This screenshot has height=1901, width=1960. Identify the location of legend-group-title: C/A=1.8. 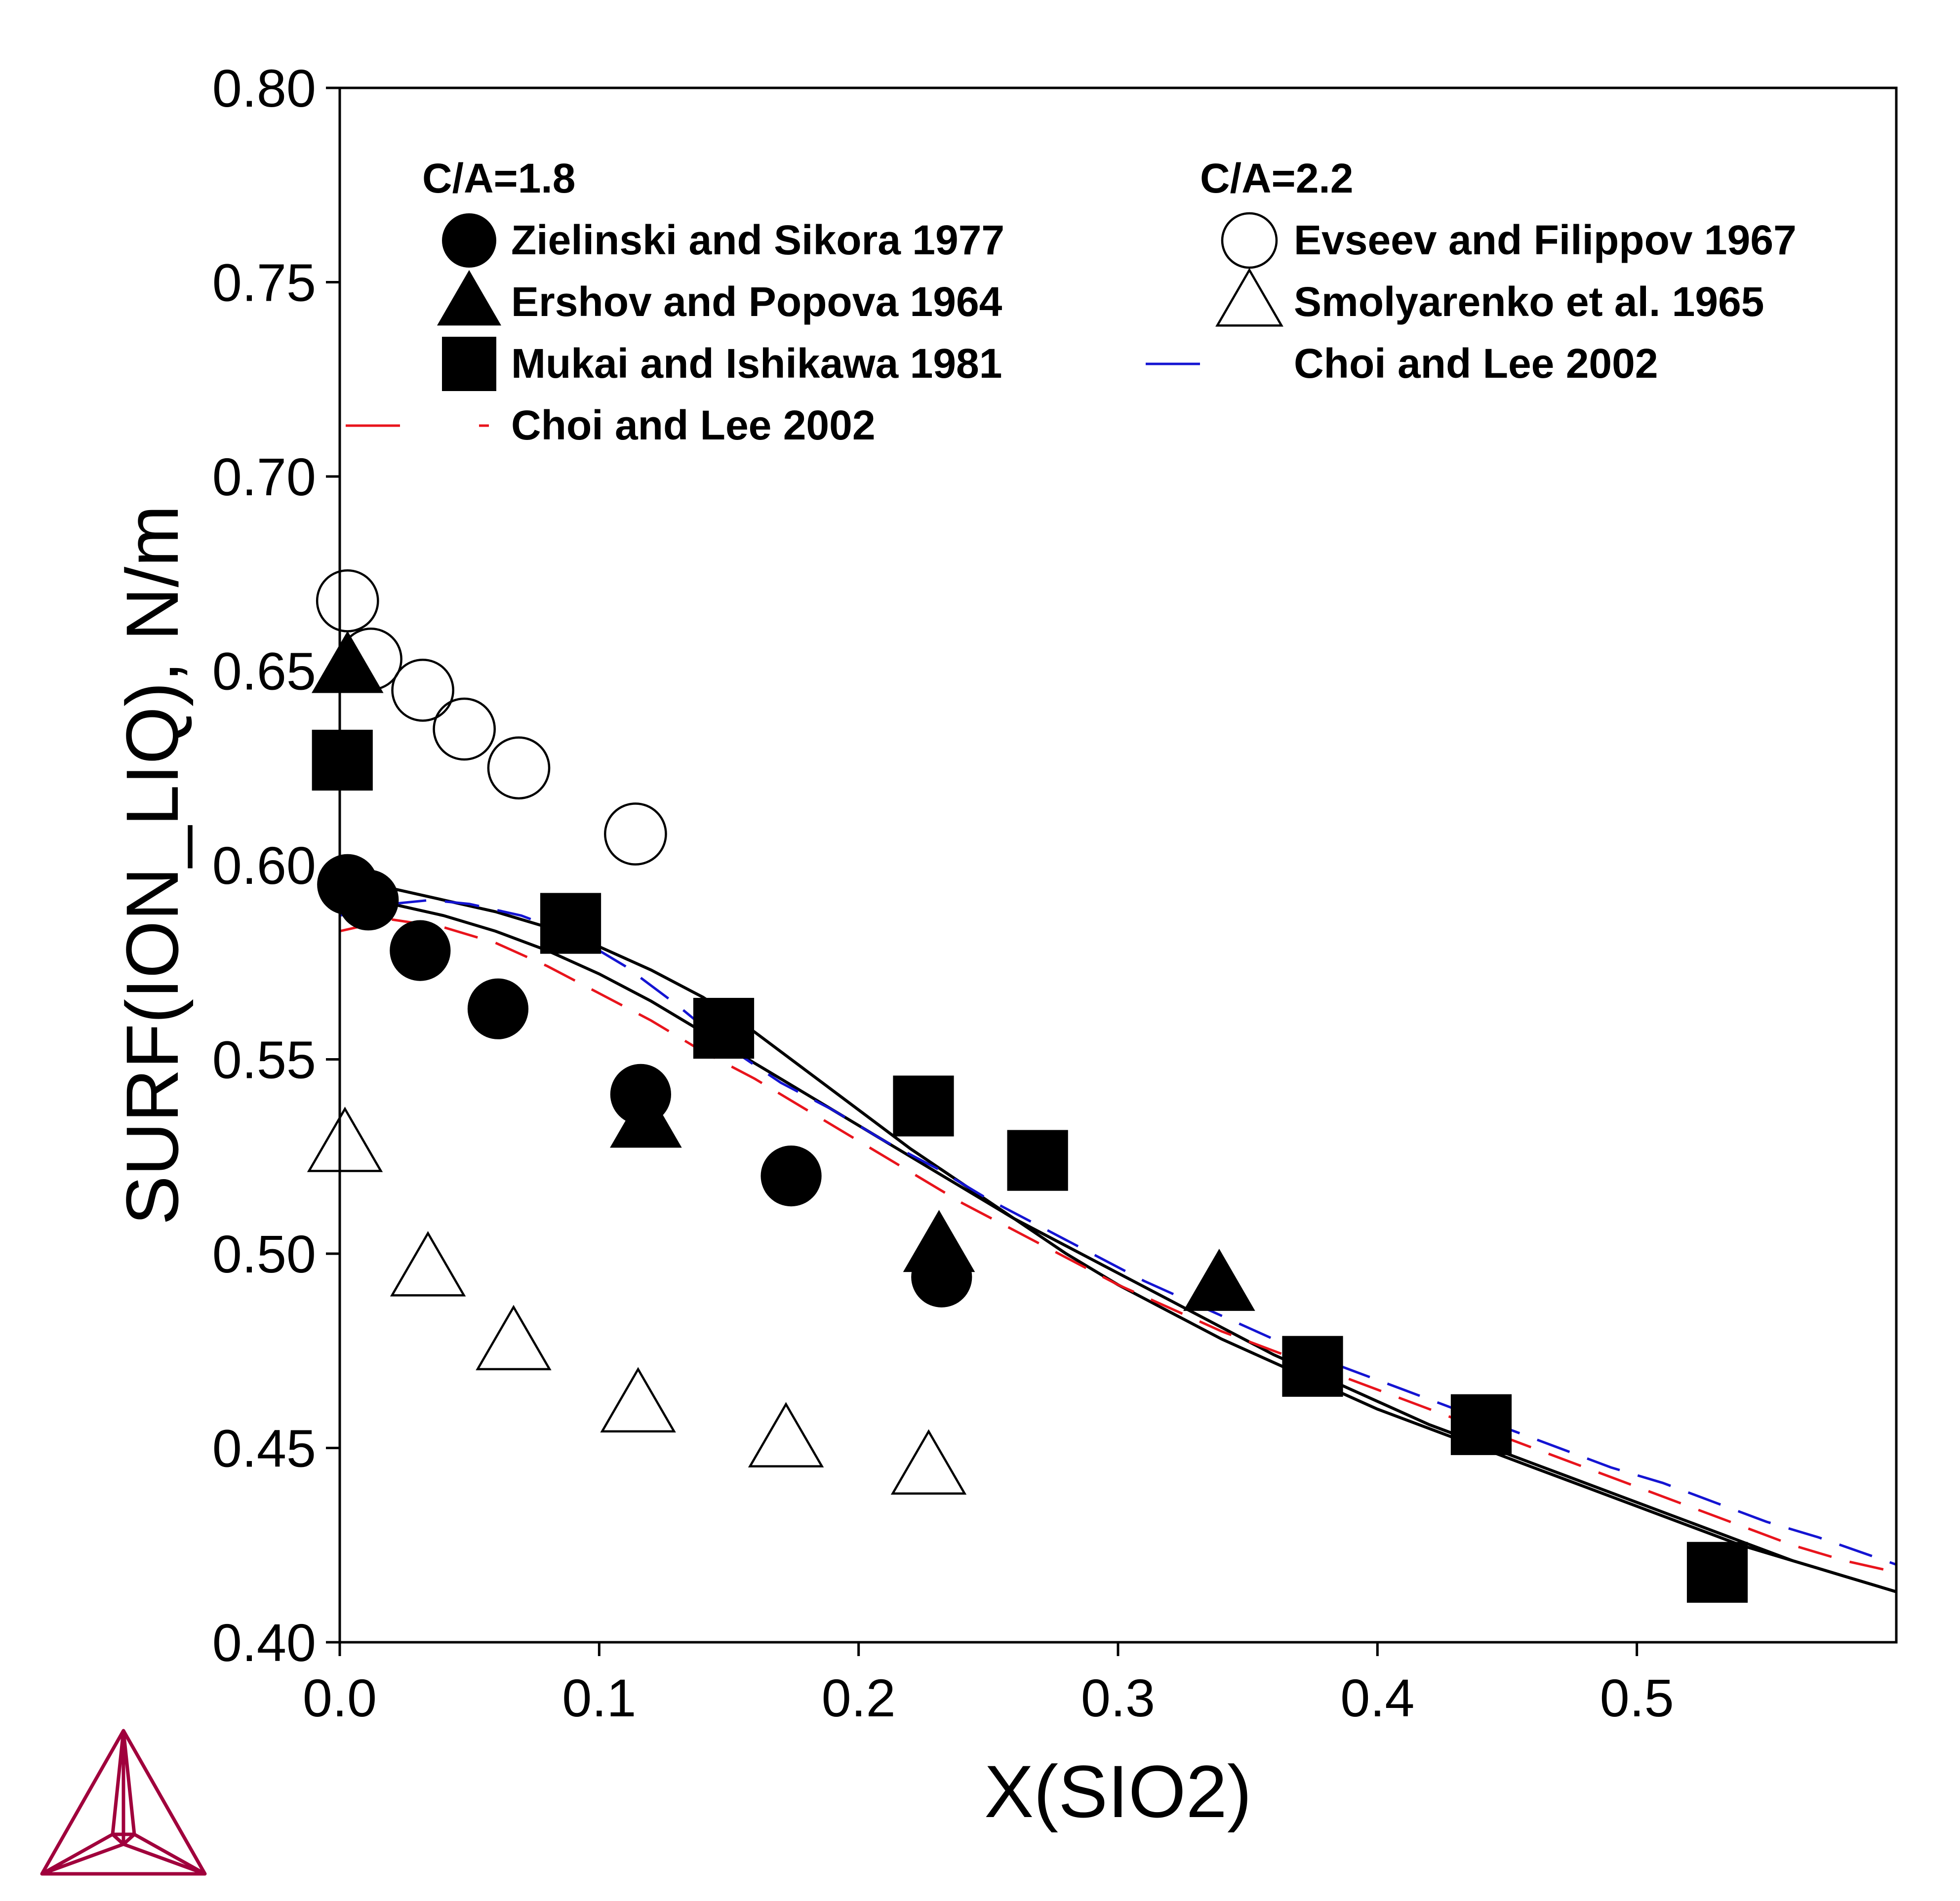
(499, 178).